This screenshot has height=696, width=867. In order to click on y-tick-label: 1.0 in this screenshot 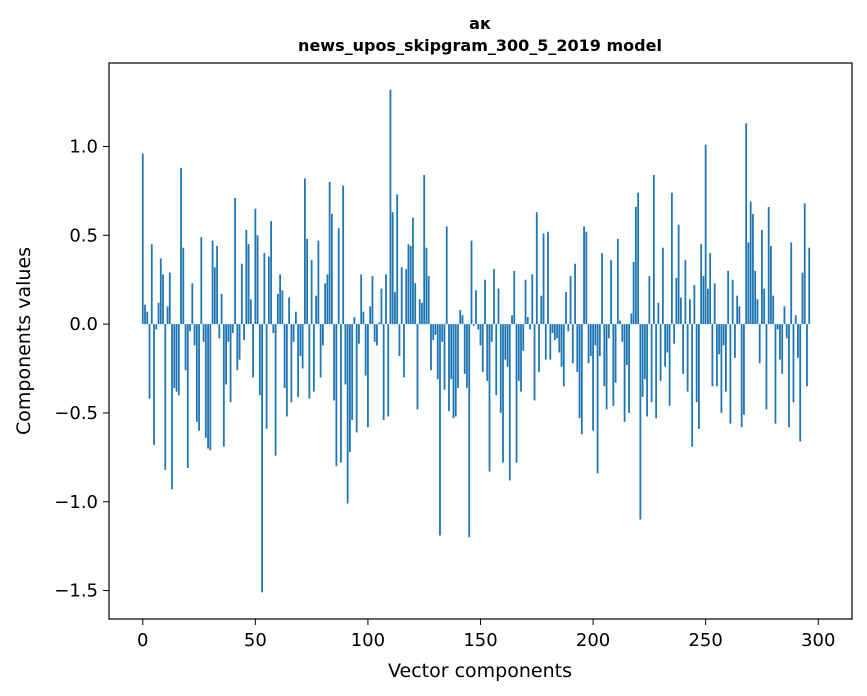, I will do `click(83, 146)`.